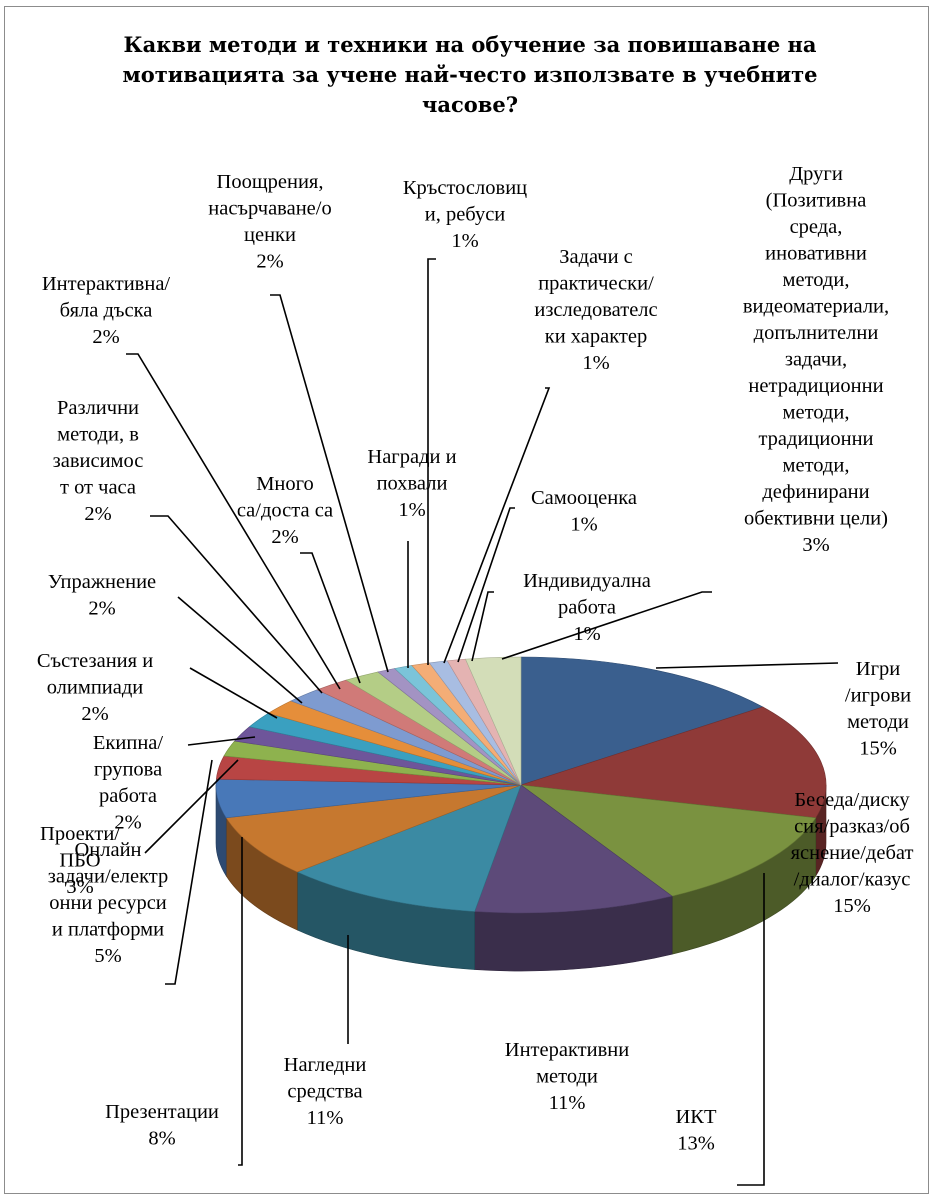 Image resolution: width=935 pixels, height=1202 pixels. What do you see at coordinates (816, 333) in the screenshot?
I see `slice-label-line: допълнителни` at bounding box center [816, 333].